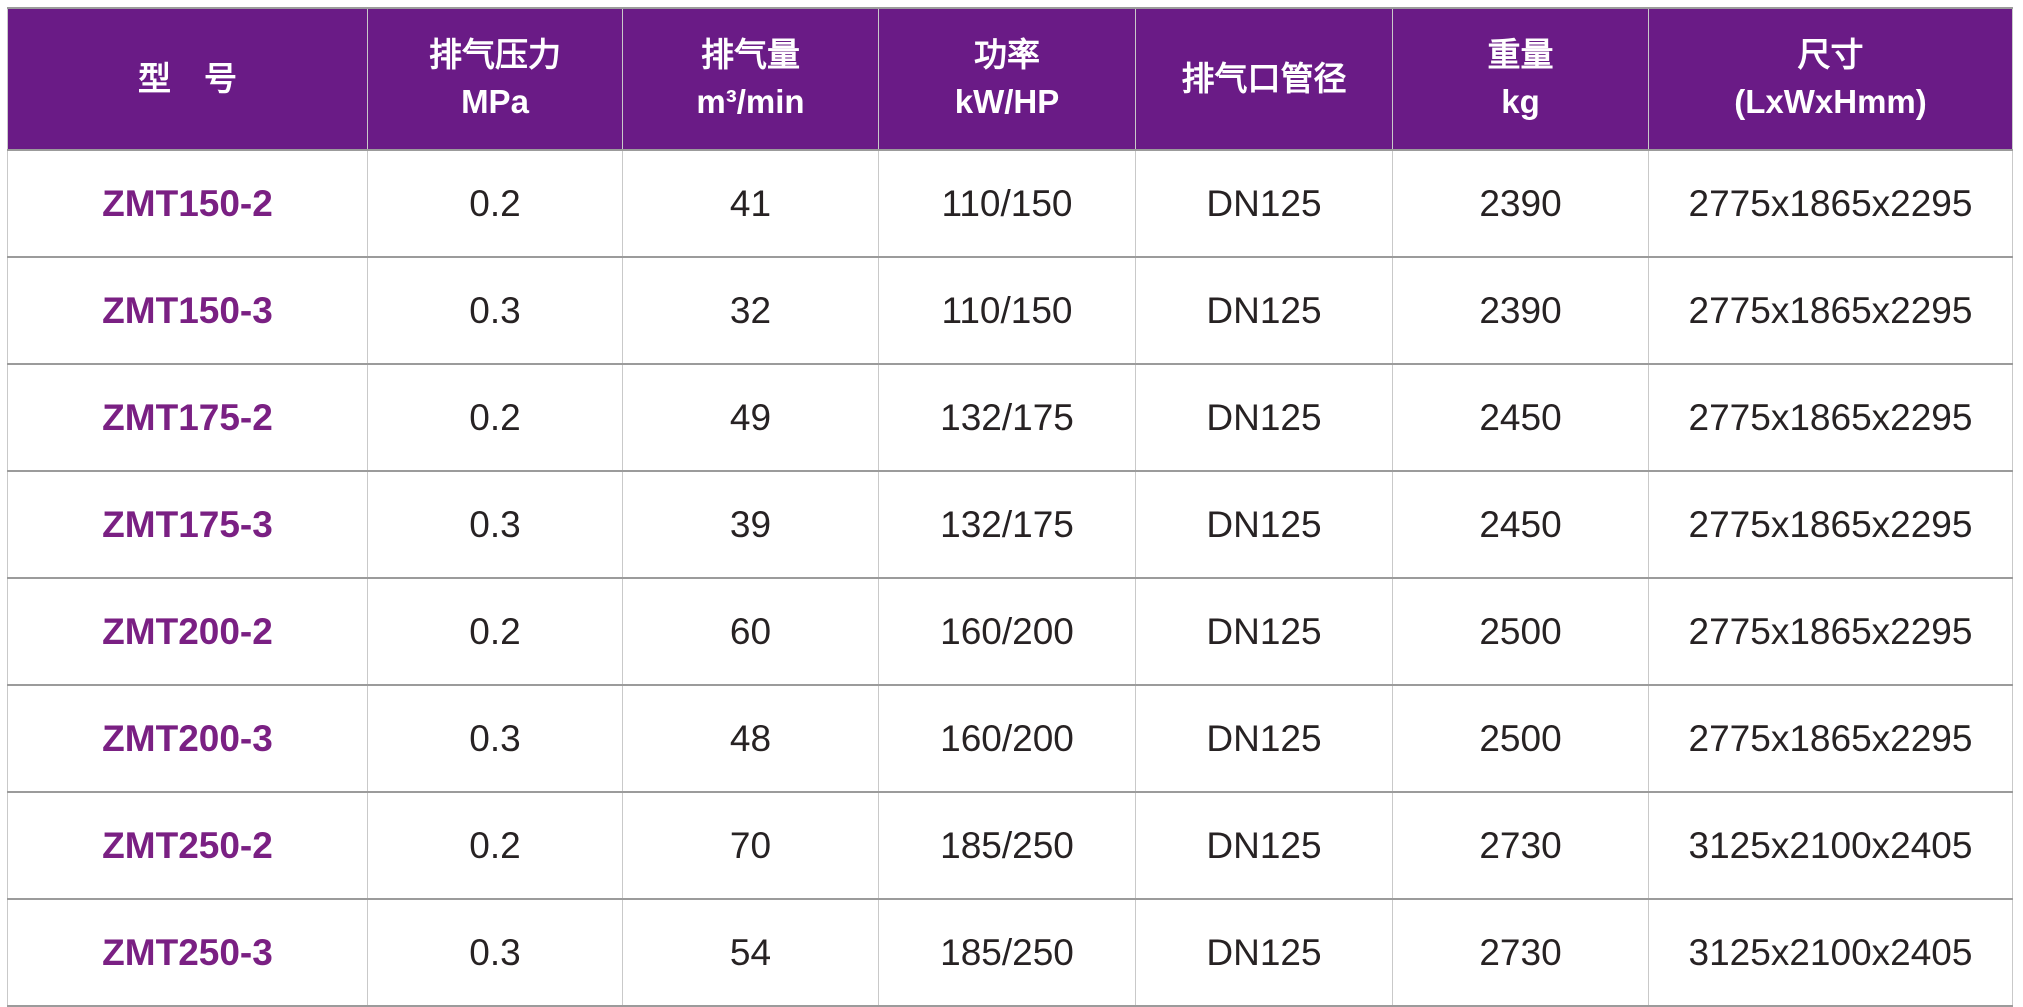 Image resolution: width=2023 pixels, height=1007 pixels. I want to click on column-header-line: kg, so click(1520, 101).